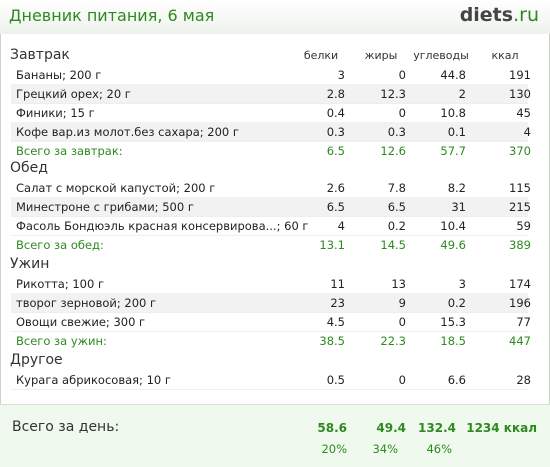 This screenshot has width=550, height=467. Describe the element at coordinates (453, 113) in the screenshot. I see `food-carbs: 10.8` at that location.